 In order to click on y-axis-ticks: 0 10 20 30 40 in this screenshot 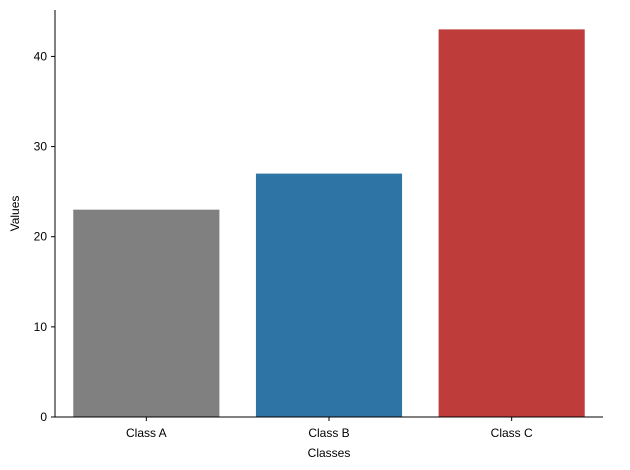, I will do `click(44, 236)`.